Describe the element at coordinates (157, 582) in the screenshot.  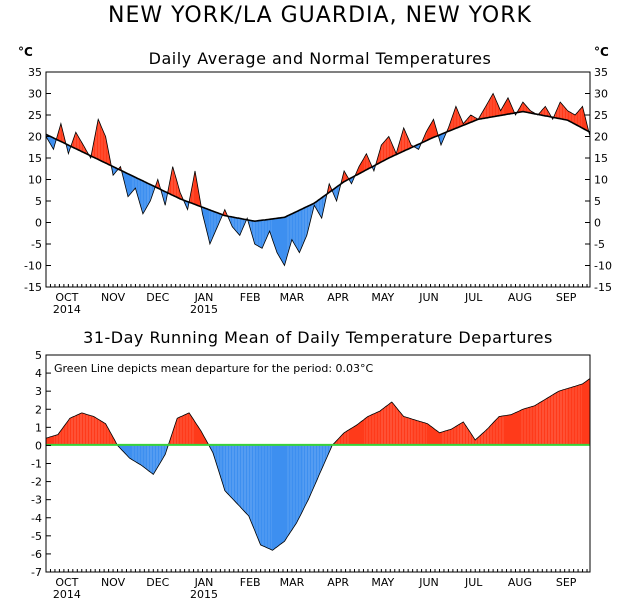
I see `bottom-month-label: DEC` at that location.